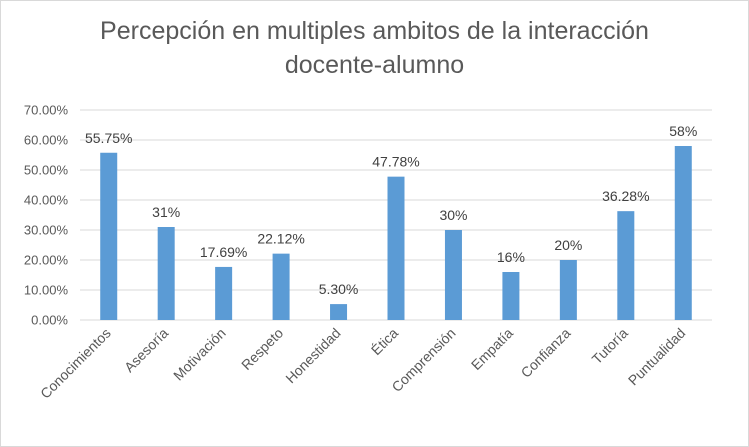  Describe the element at coordinates (546, 353) in the screenshot. I see `category-label: Confianza` at that location.